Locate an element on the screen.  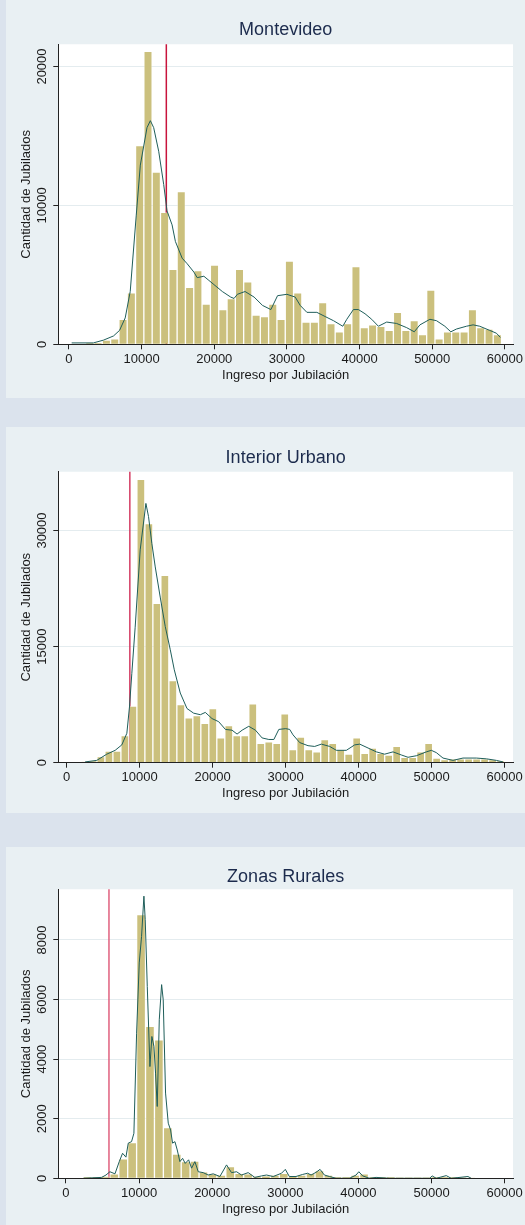
y-tick-label: 10000 is located at coordinates (42, 205).